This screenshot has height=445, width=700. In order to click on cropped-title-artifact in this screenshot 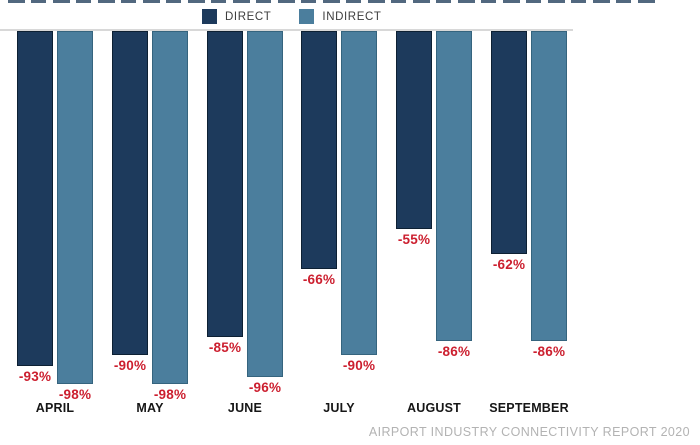, I will do `click(333, 1)`.